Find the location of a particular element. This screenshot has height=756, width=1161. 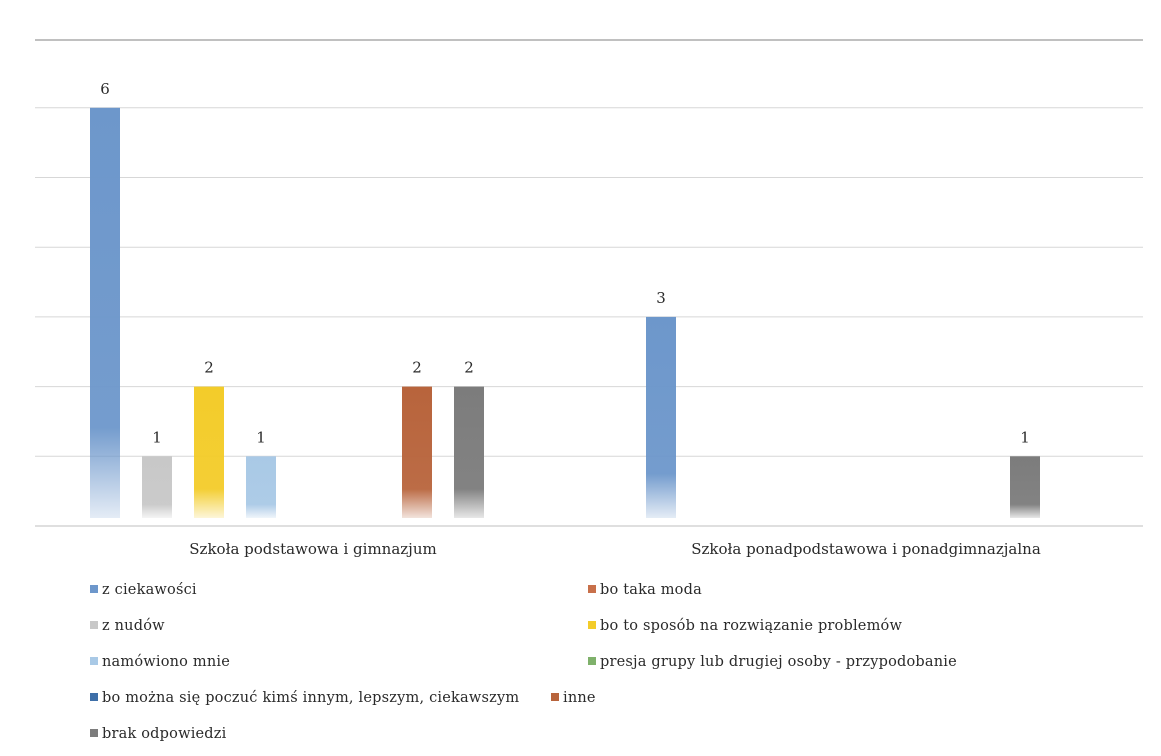

legend-item-inne: inne is located at coordinates (573, 698).